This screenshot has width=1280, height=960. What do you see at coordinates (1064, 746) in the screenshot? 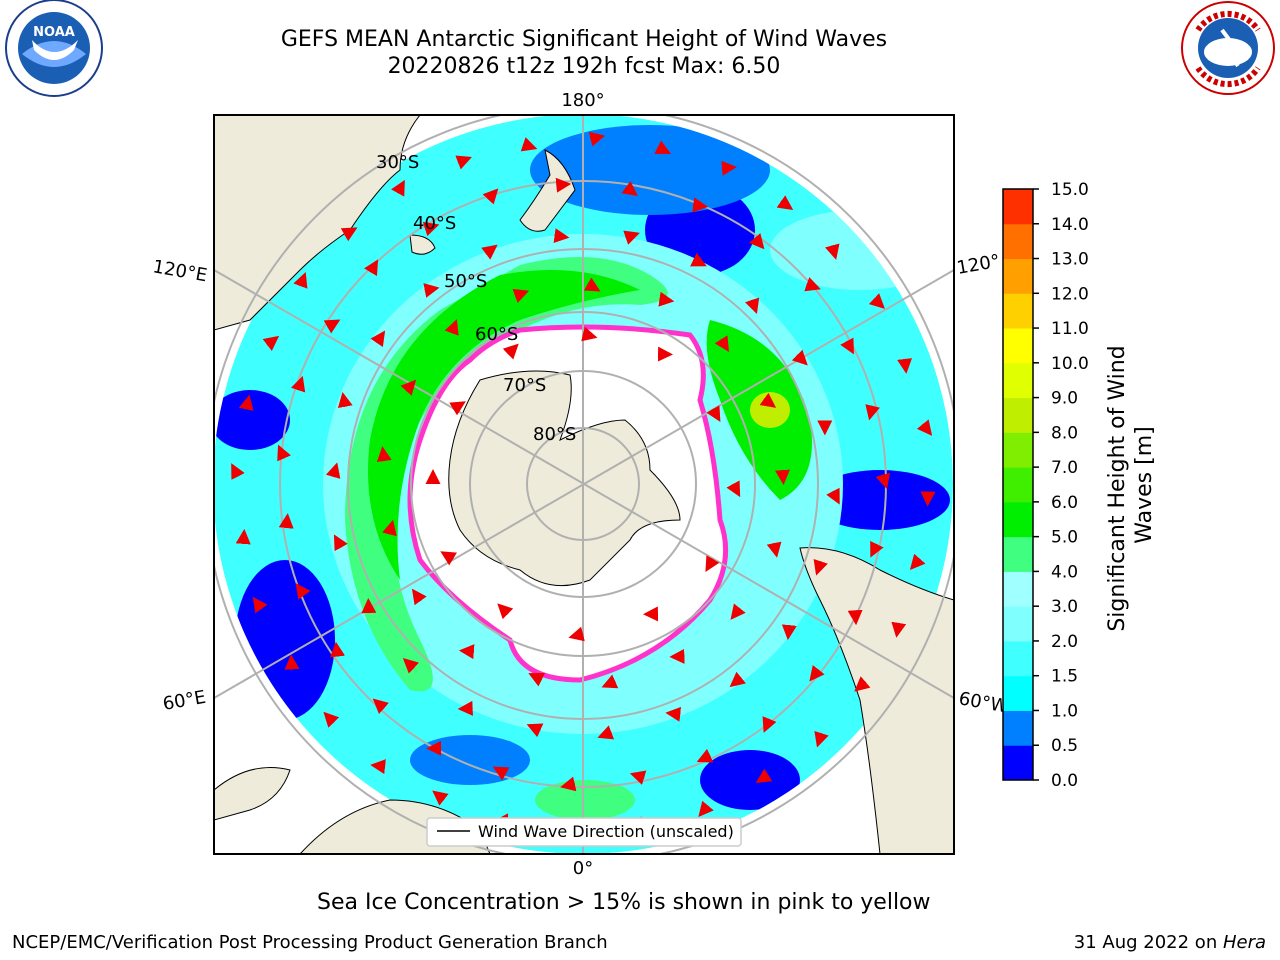
I see `colorbar-tick-label: 0.5` at bounding box center [1064, 746].